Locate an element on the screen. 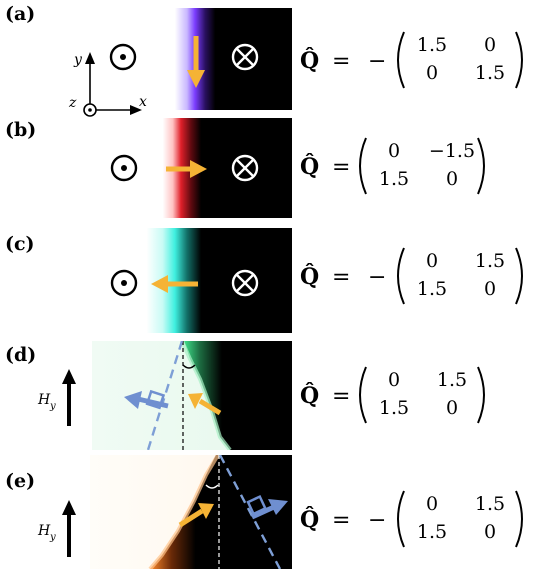 This screenshot has width=543, height=574. domain-wall-panel-d is located at coordinates (192, 395).